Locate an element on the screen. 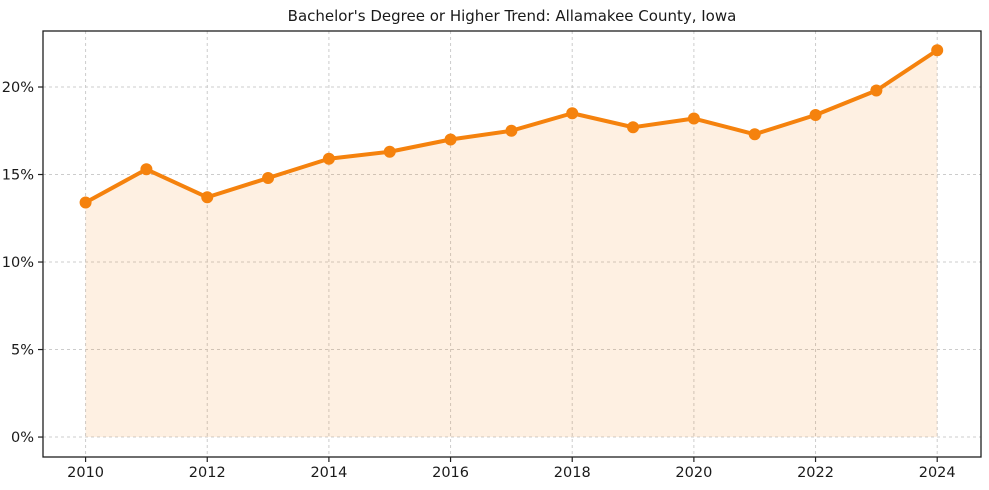 The image size is (989, 490). data-point-2023 is located at coordinates (876, 90).